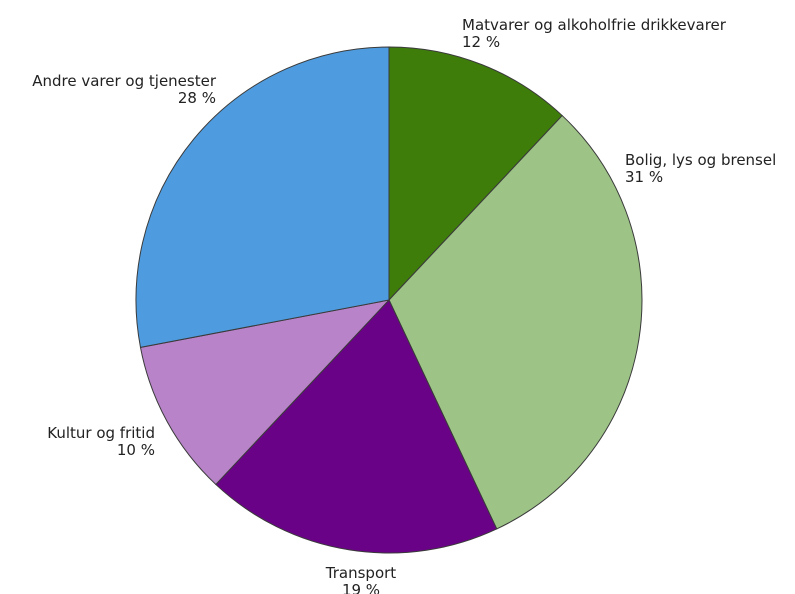 The image size is (795, 594). Describe the element at coordinates (594, 25) in the screenshot. I see `slice-label-0: Matvarer og alkoholfrie drikkevarer` at that location.